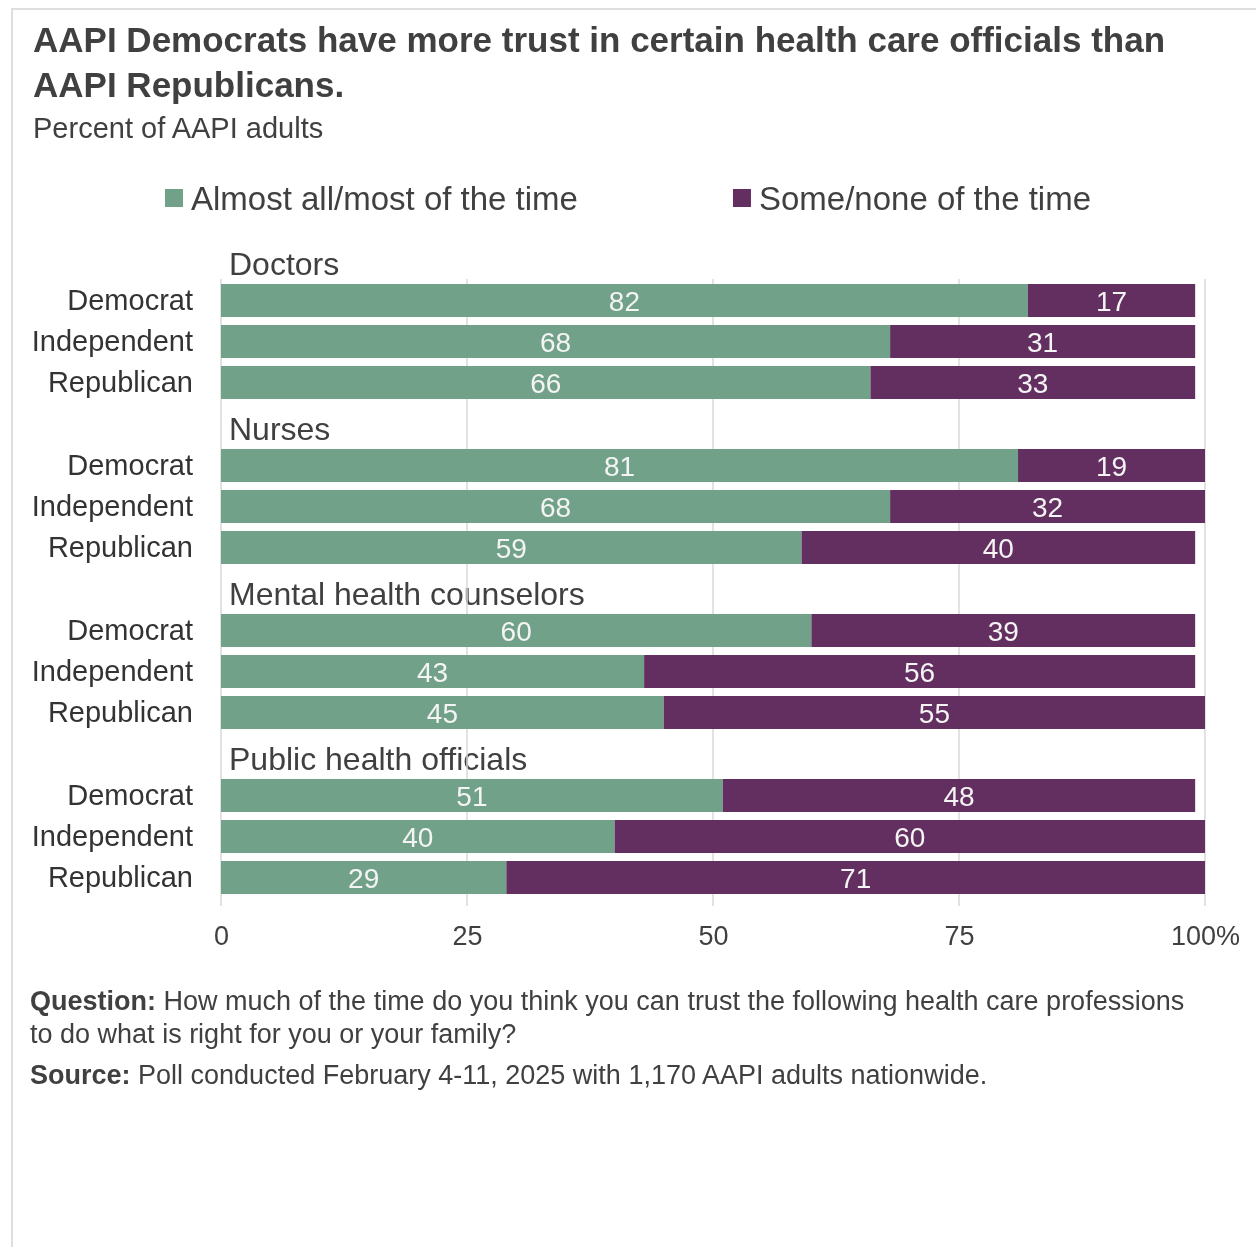 Image resolution: width=1256 pixels, height=1247 pixels. What do you see at coordinates (509, 1075) in the screenshot?
I see `text: Source: Poll conducted February 4-11, 2025 with 1,170 AAPI adults nationwide.` at bounding box center [509, 1075].